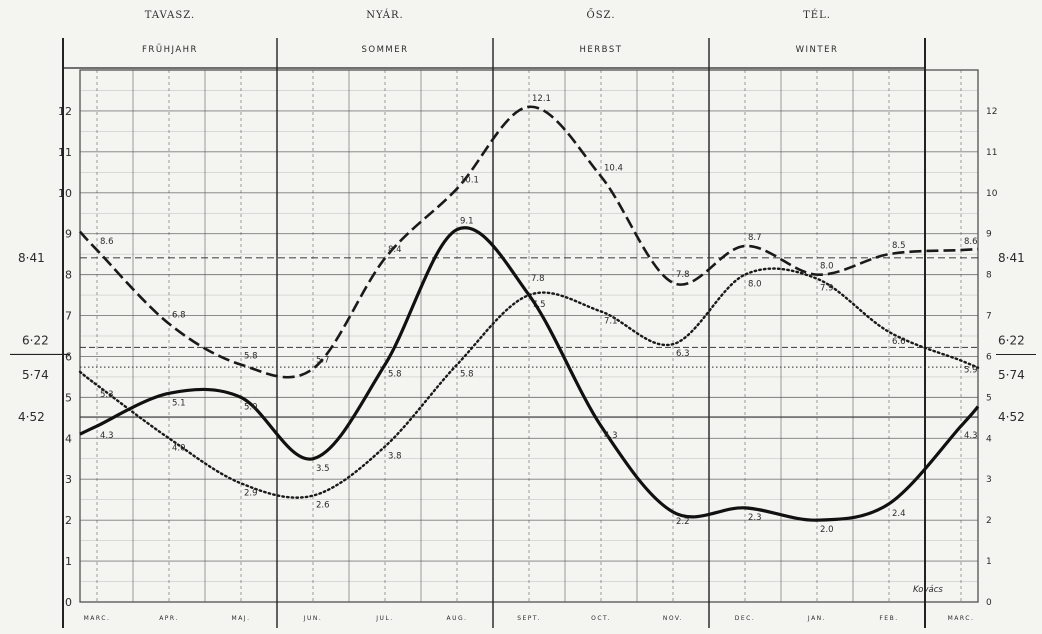 The image size is (1042, 634). Describe the element at coordinates (385, 15) in the screenshot. I see `season-label-hu: NYÁR.` at that location.